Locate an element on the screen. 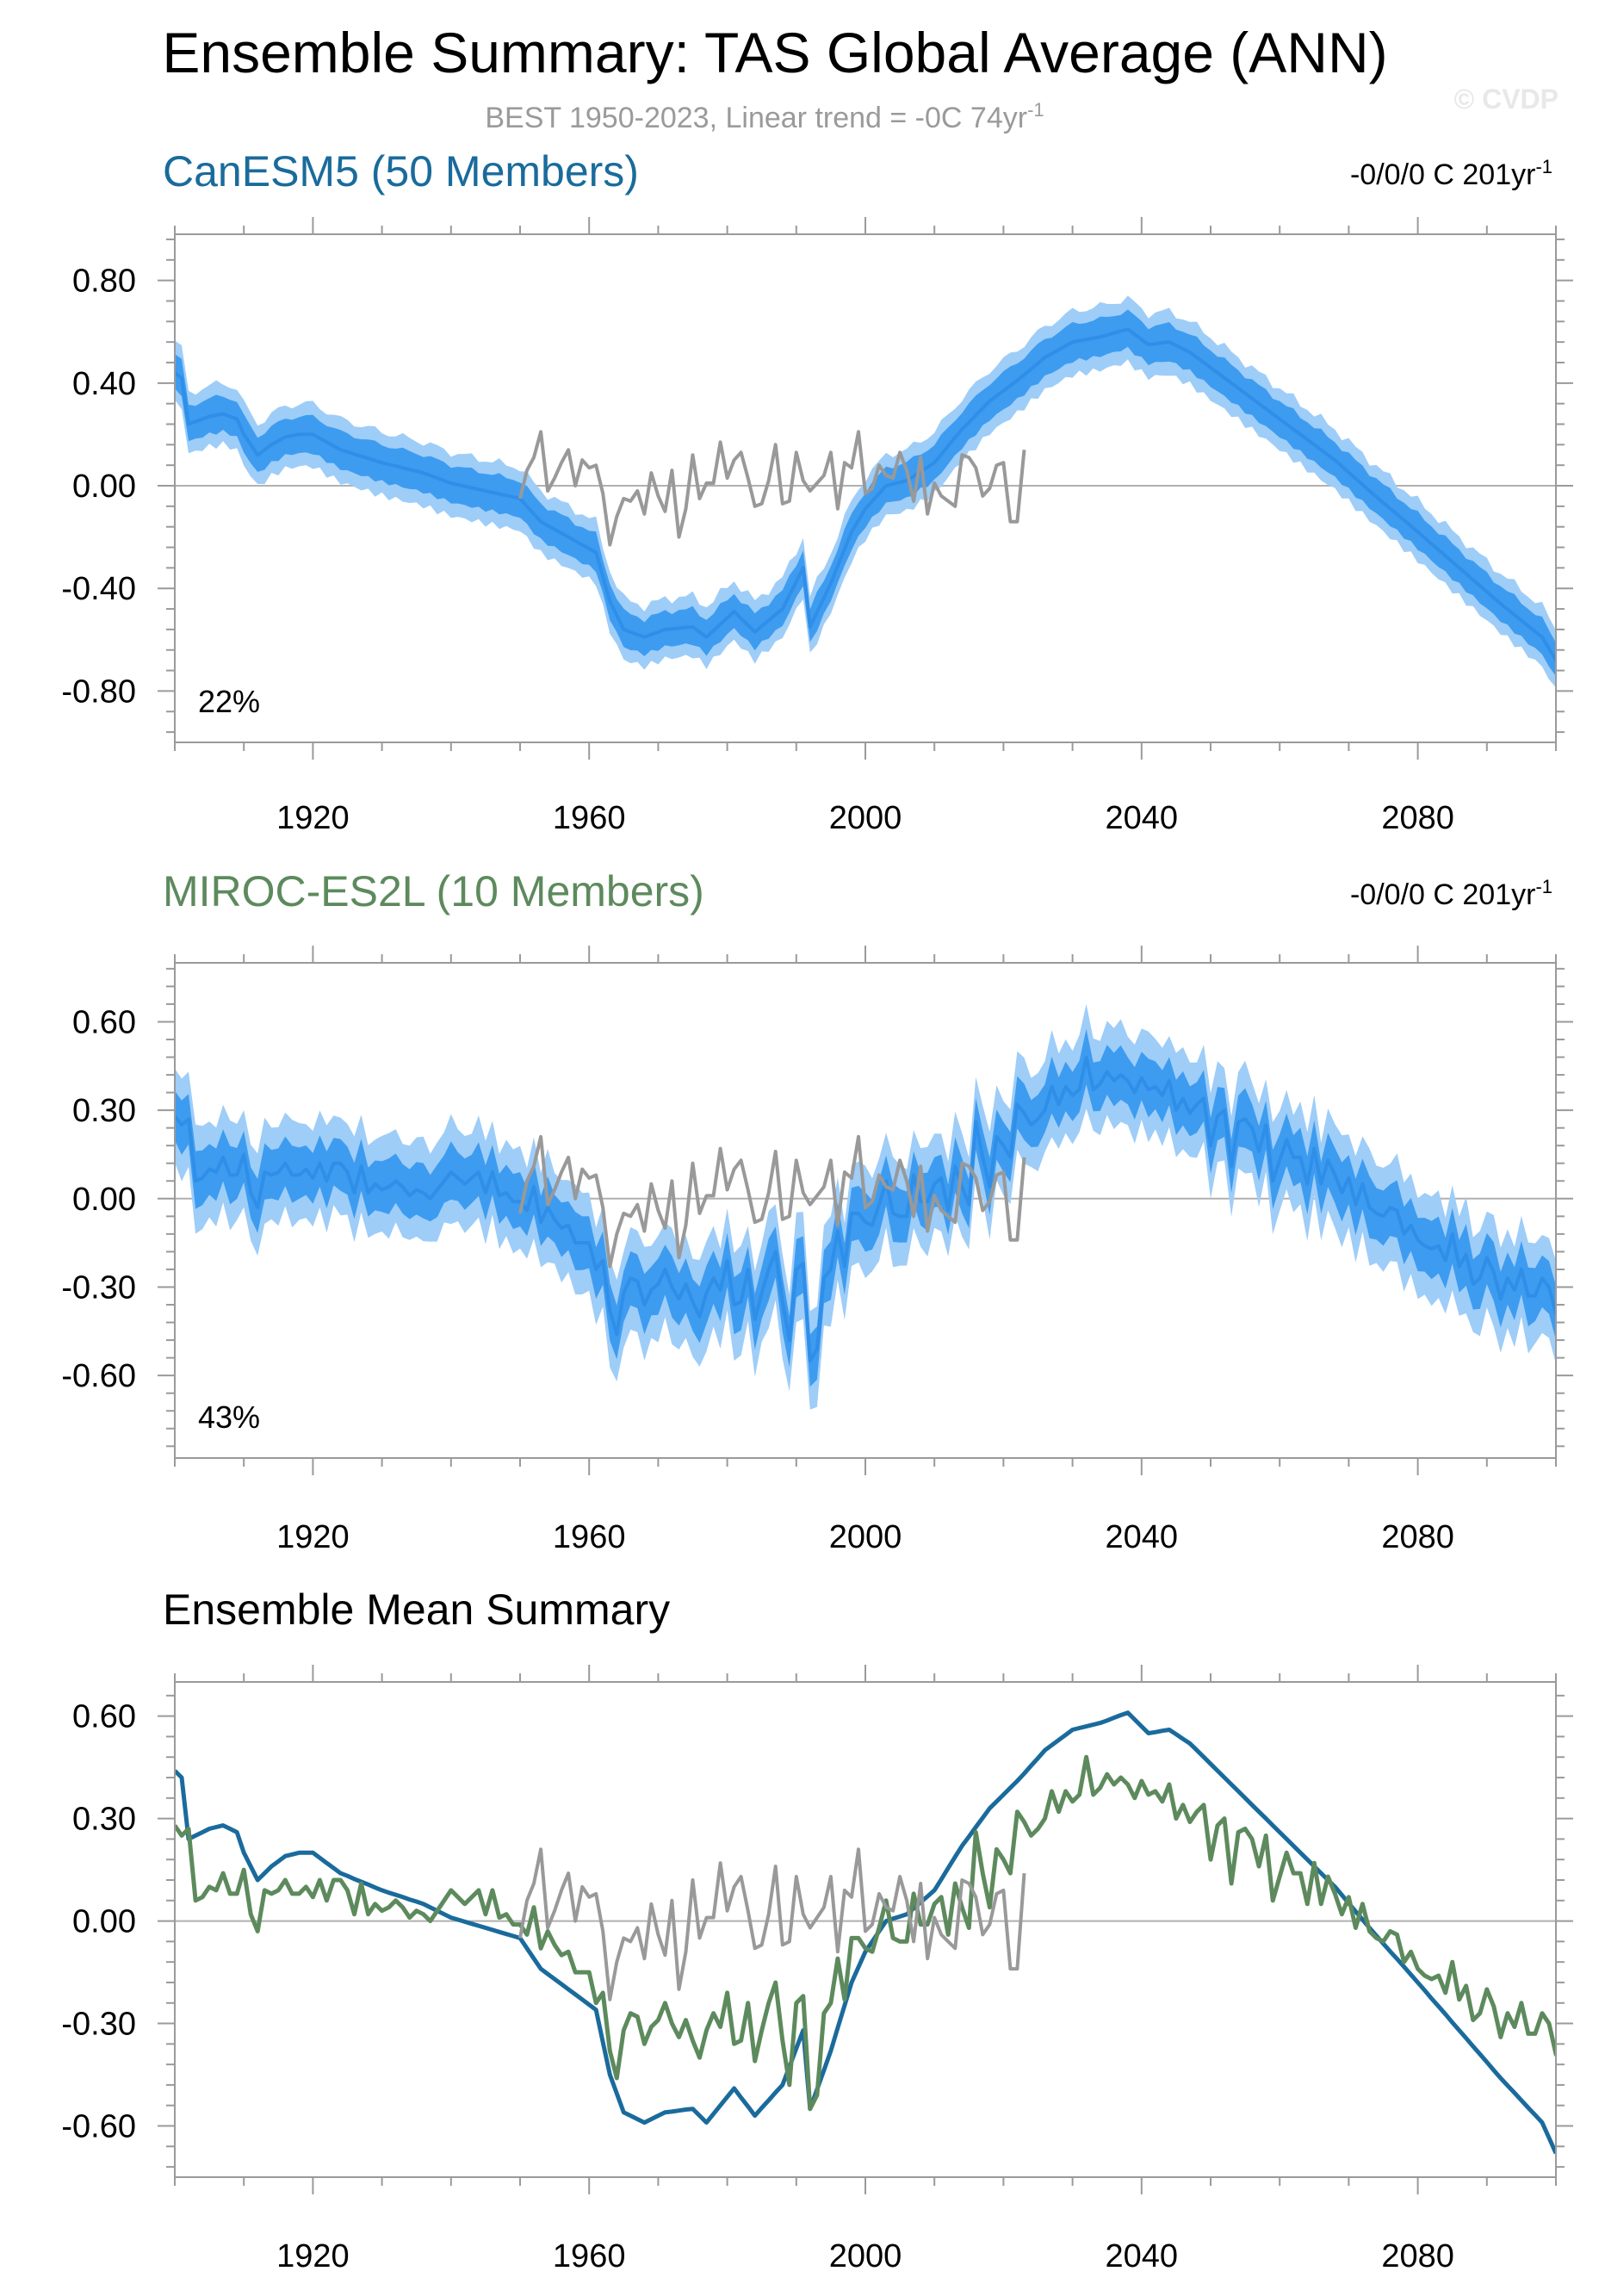  page-subtitle-superscript: -1 is located at coordinates (1035, 110).